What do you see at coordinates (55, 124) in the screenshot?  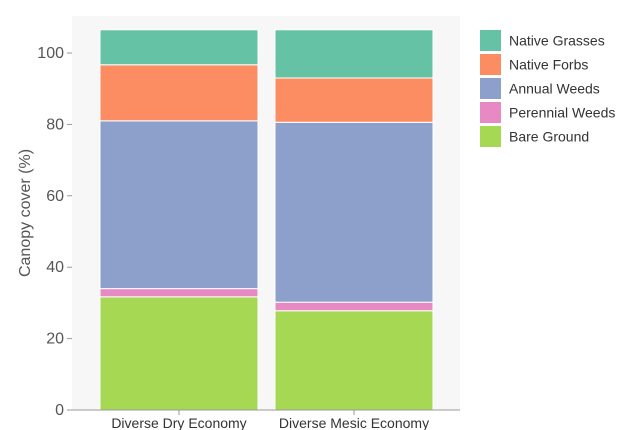 I see `y-tick-label: 80` at bounding box center [55, 124].